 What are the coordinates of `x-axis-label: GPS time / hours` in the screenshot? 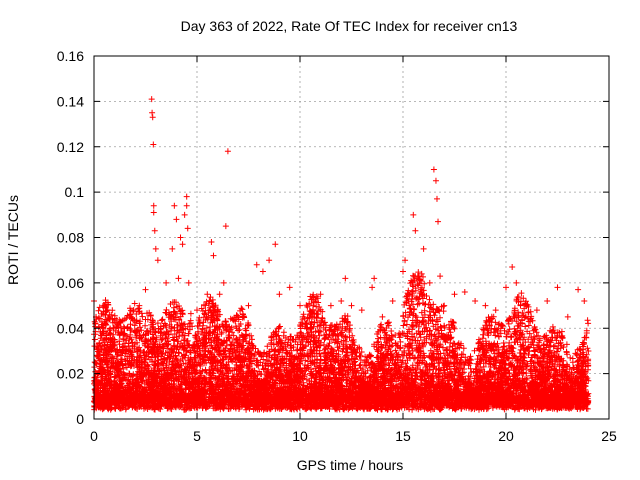 It's located at (350, 465).